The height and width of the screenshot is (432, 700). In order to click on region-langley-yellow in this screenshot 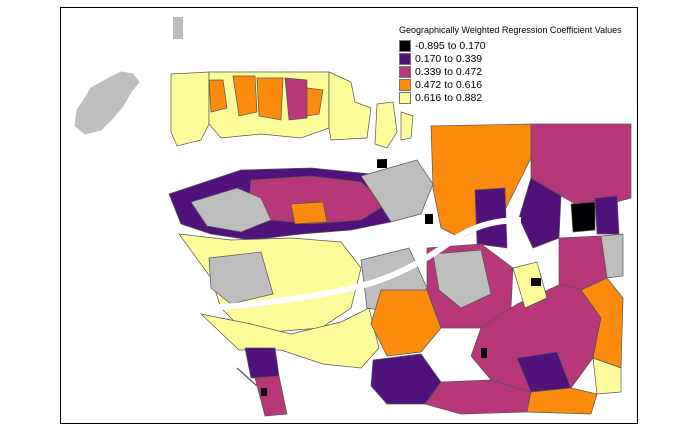, I will do `click(607, 376)`.